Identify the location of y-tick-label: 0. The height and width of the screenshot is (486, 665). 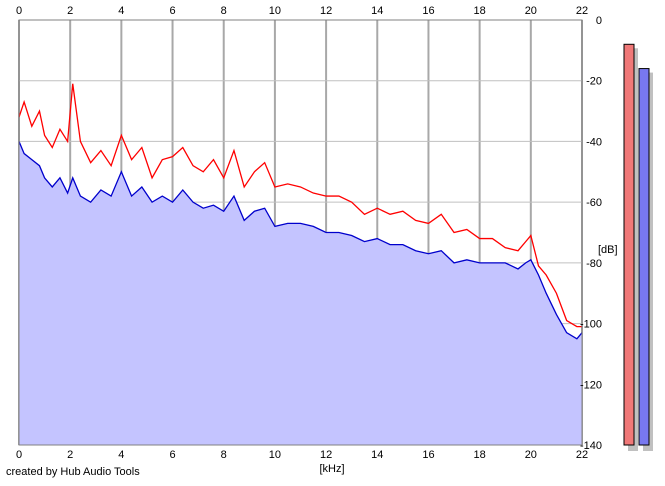
(599, 21).